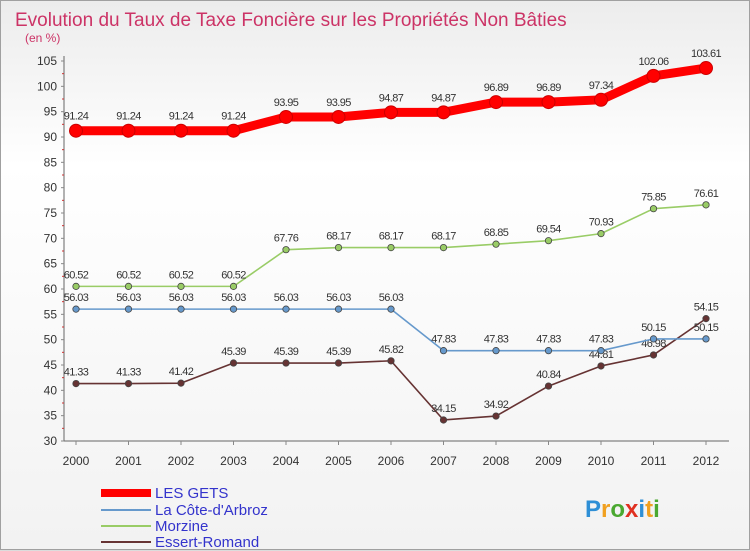 The width and height of the screenshot is (750, 551). What do you see at coordinates (653, 62) in the screenshot?
I see `data-label: 102.06` at bounding box center [653, 62].